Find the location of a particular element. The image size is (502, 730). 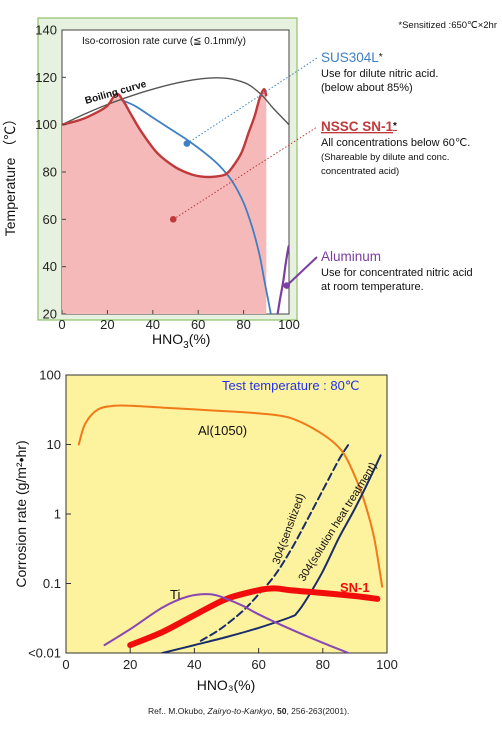

series-label: Al(1050) is located at coordinates (222, 430).